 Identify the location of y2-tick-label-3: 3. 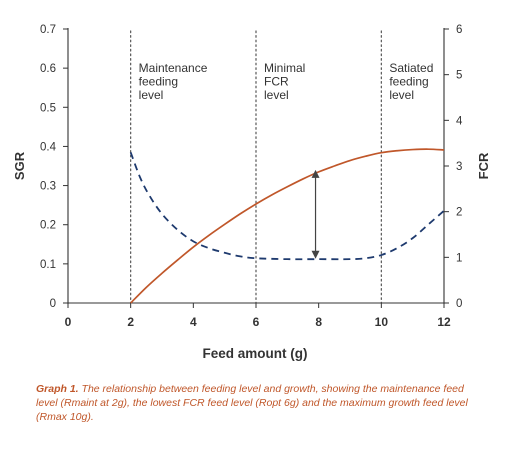
(459, 167).